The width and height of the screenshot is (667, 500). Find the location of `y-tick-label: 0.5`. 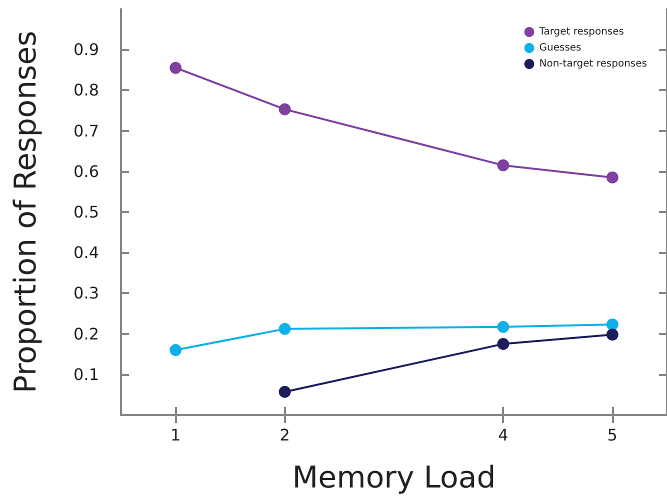

y-tick-label: 0.5 is located at coordinates (86, 212).